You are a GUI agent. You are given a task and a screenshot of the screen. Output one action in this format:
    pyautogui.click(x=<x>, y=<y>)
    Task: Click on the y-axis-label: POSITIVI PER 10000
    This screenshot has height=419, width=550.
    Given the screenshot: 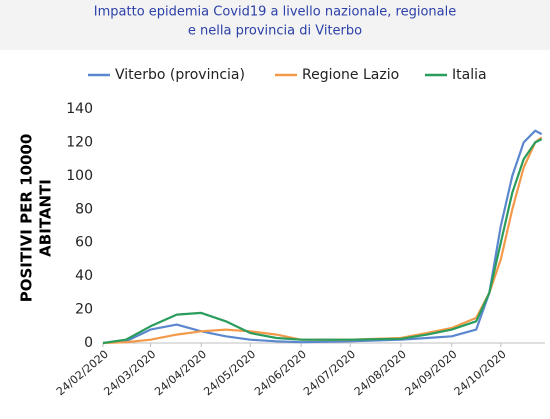 What is the action you would take?
    pyautogui.click(x=27, y=218)
    